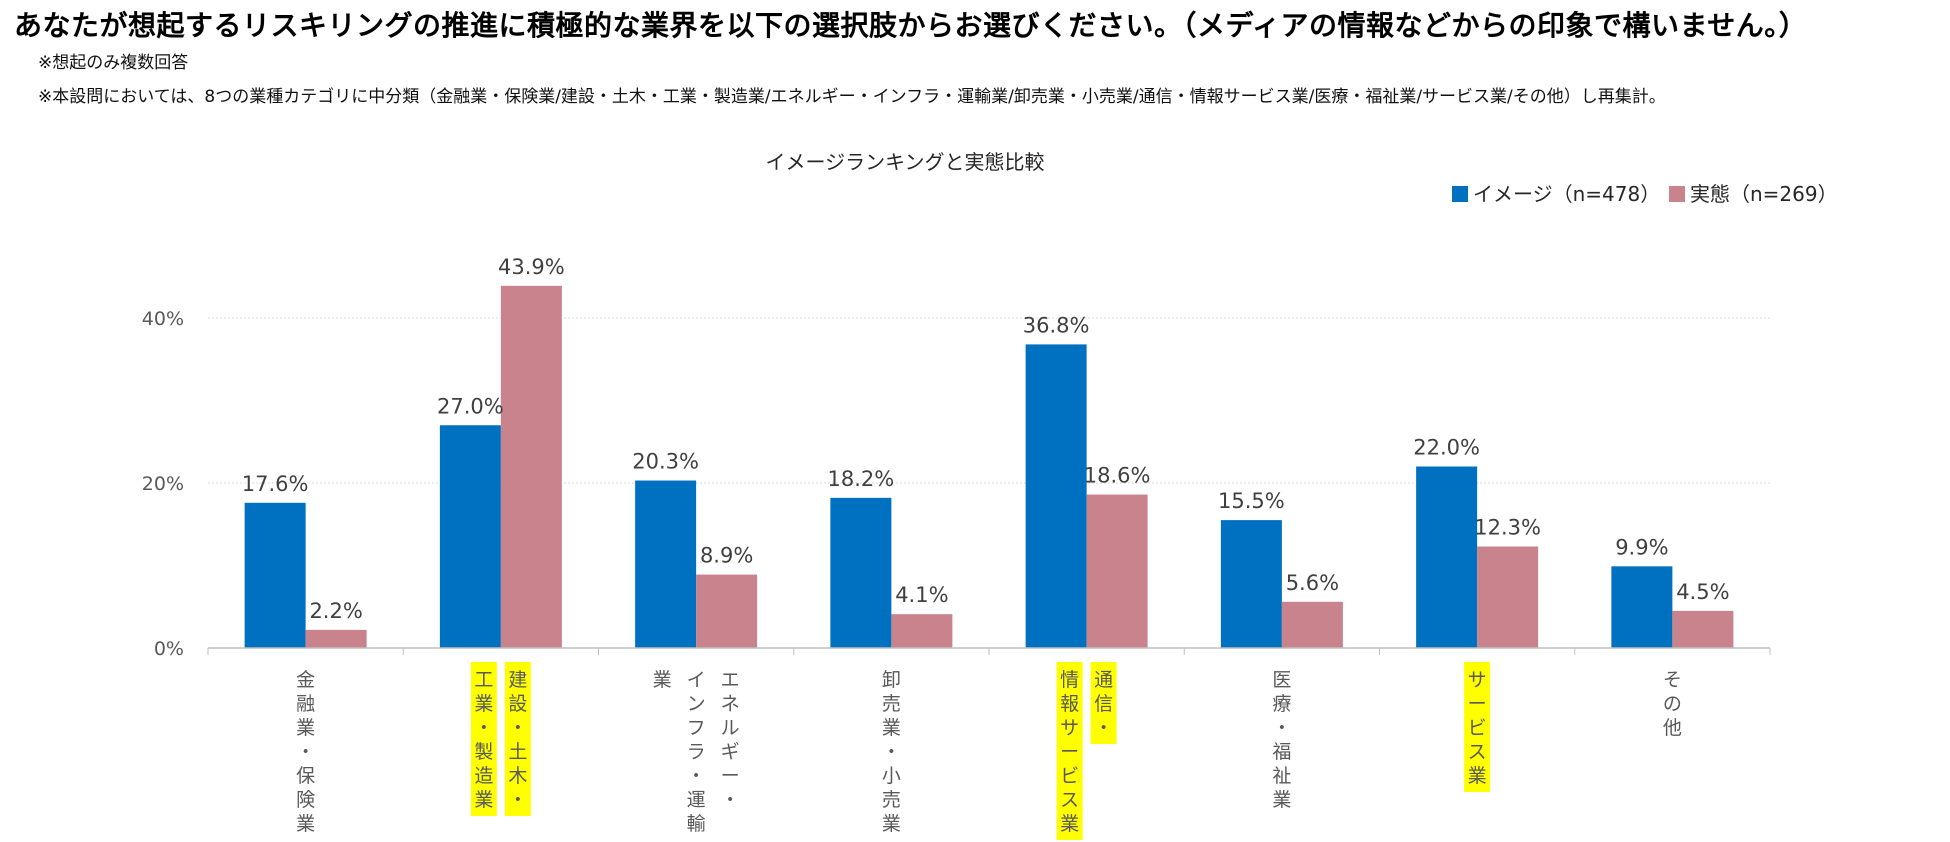  I want to click on data-label-image-4: 36.8%, so click(1056, 325).